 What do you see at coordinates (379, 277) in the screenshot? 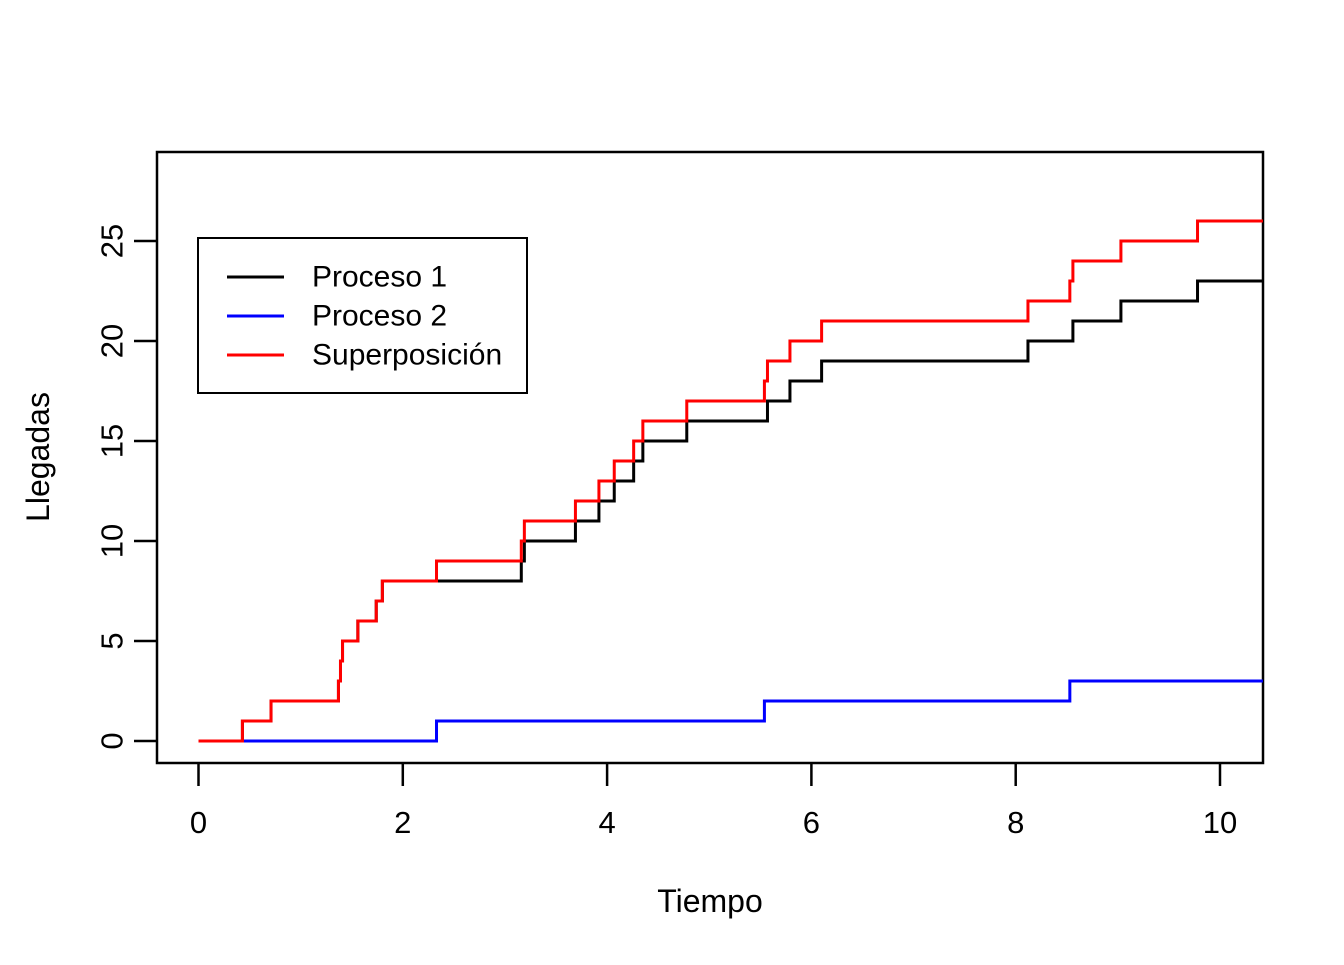
I see `legend-label: Proceso 1` at bounding box center [379, 277].